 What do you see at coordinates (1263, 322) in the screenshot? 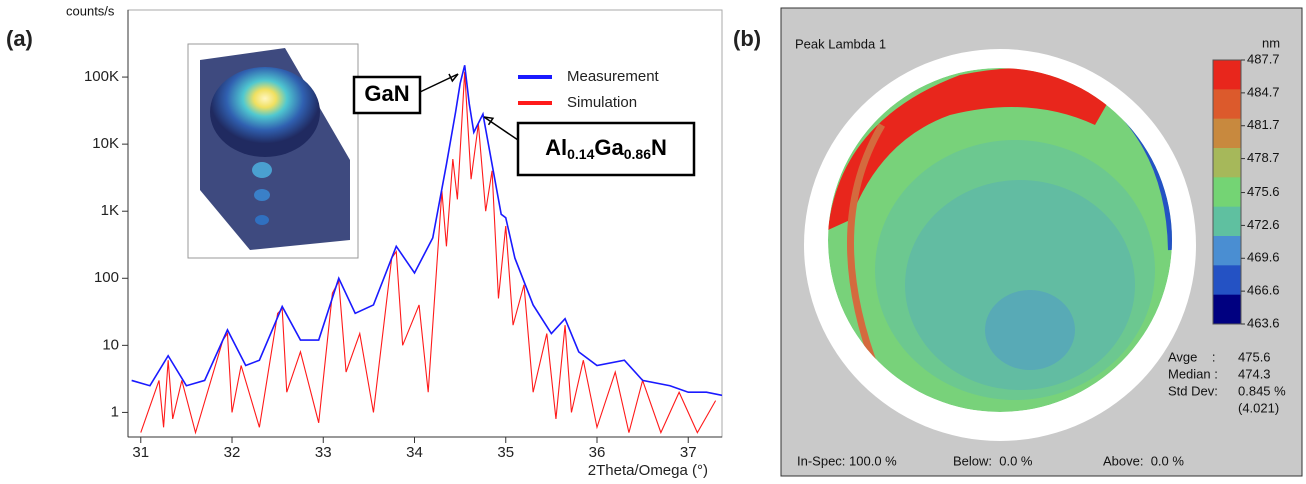
I see `colorbar-tick-label: 463.6` at bounding box center [1263, 322].